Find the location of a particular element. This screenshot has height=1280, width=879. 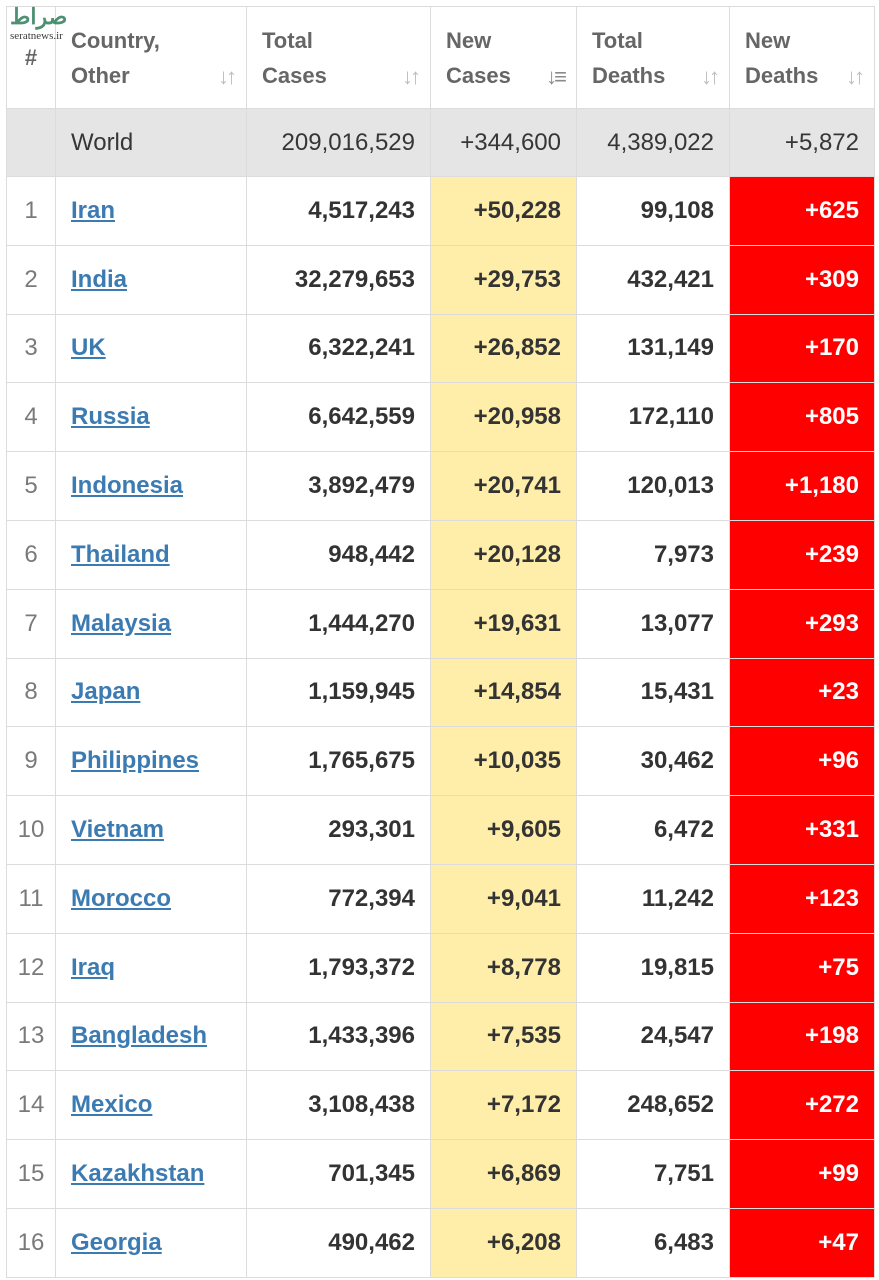

row-new-cases: +50,228 is located at coordinates (503, 211).